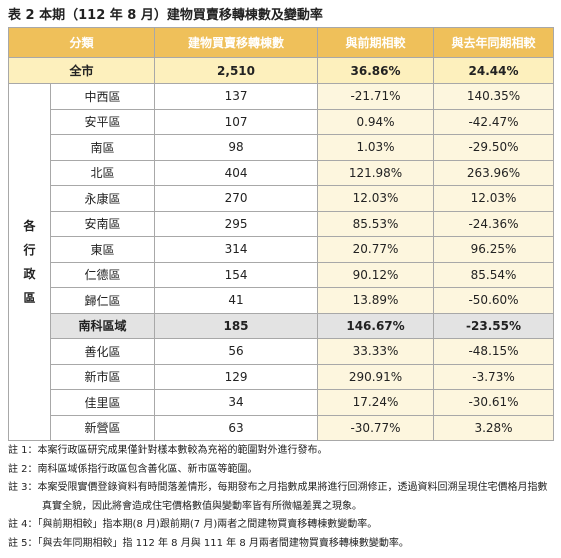 The image size is (561, 558). I want to click on header-cell: 分類, so click(81, 42).